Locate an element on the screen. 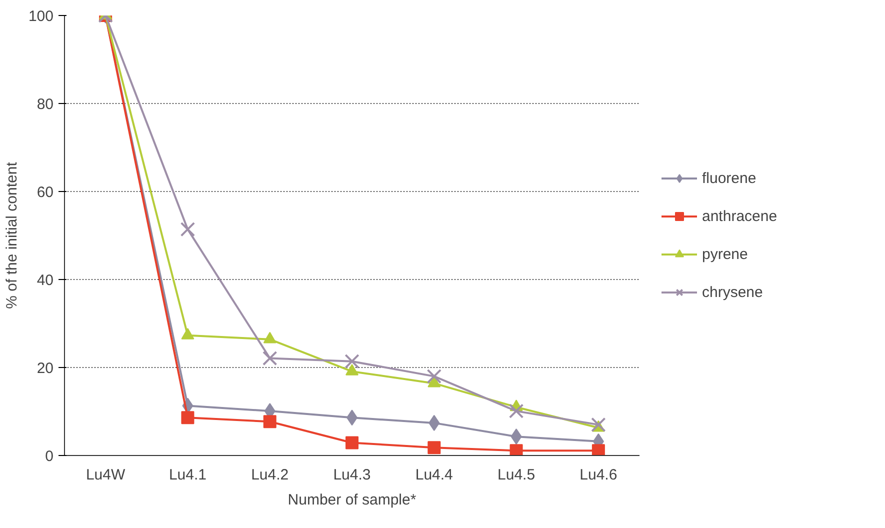 The image size is (885, 528). legend-label: anthracene is located at coordinates (740, 216).